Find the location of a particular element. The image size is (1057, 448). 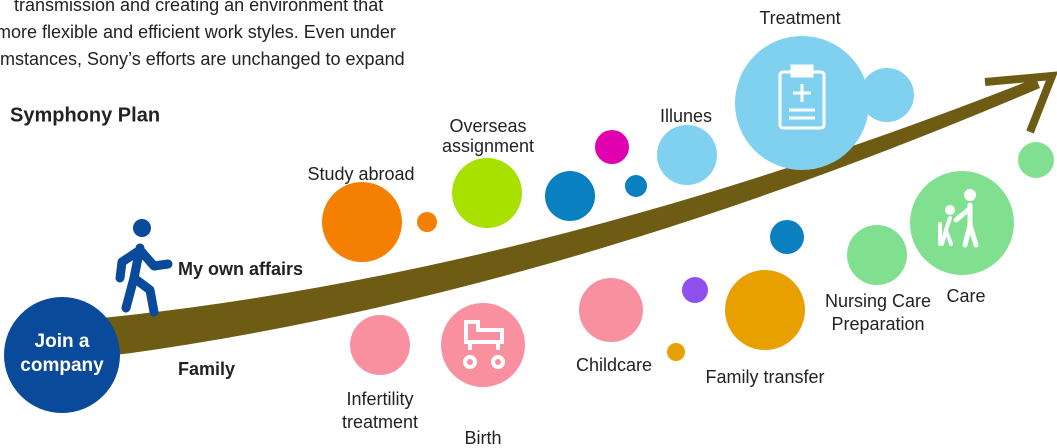

title: Symphony Plan is located at coordinates (85, 115).